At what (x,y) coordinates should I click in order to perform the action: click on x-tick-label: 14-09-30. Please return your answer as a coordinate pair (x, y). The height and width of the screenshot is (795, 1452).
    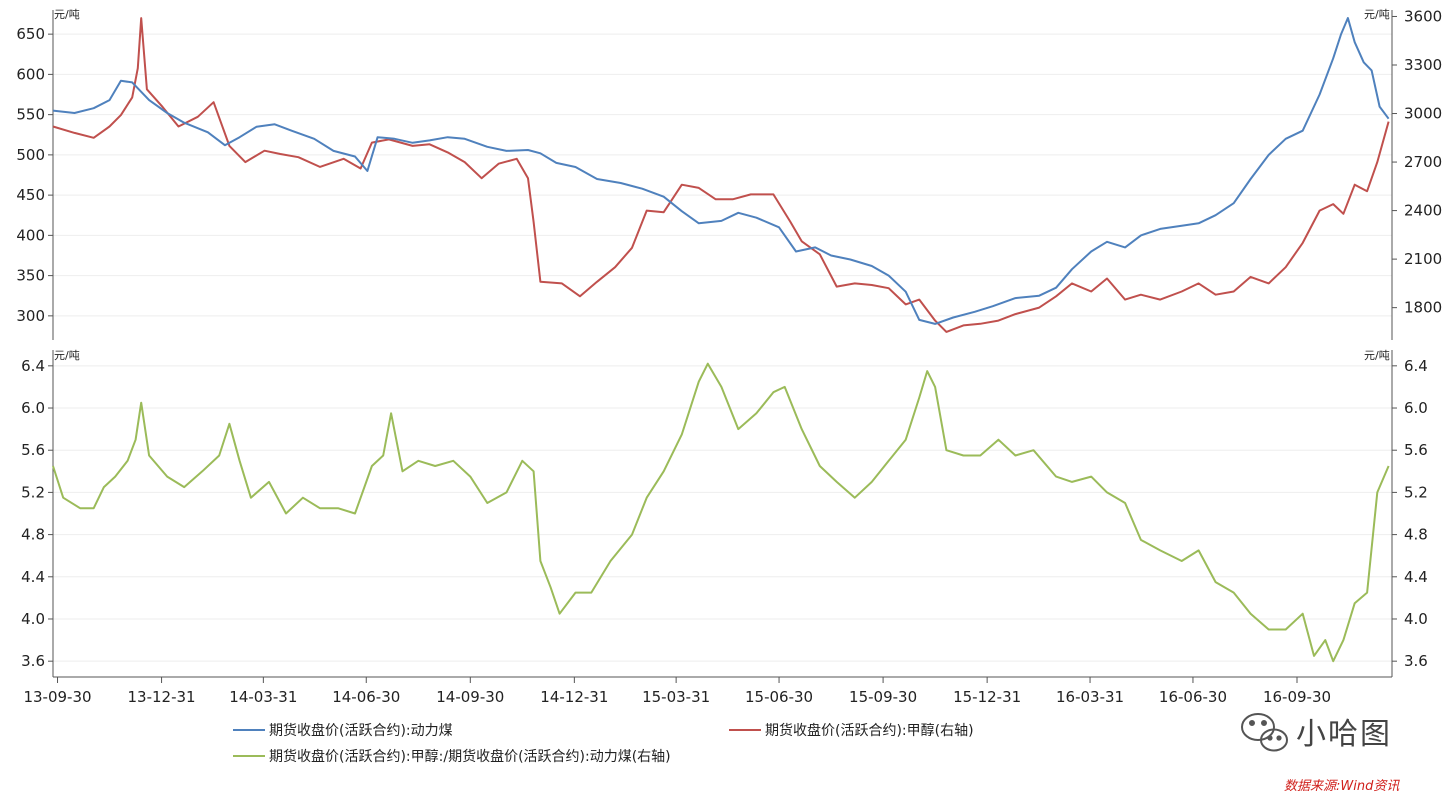
    Looking at the image, I should click on (470, 697).